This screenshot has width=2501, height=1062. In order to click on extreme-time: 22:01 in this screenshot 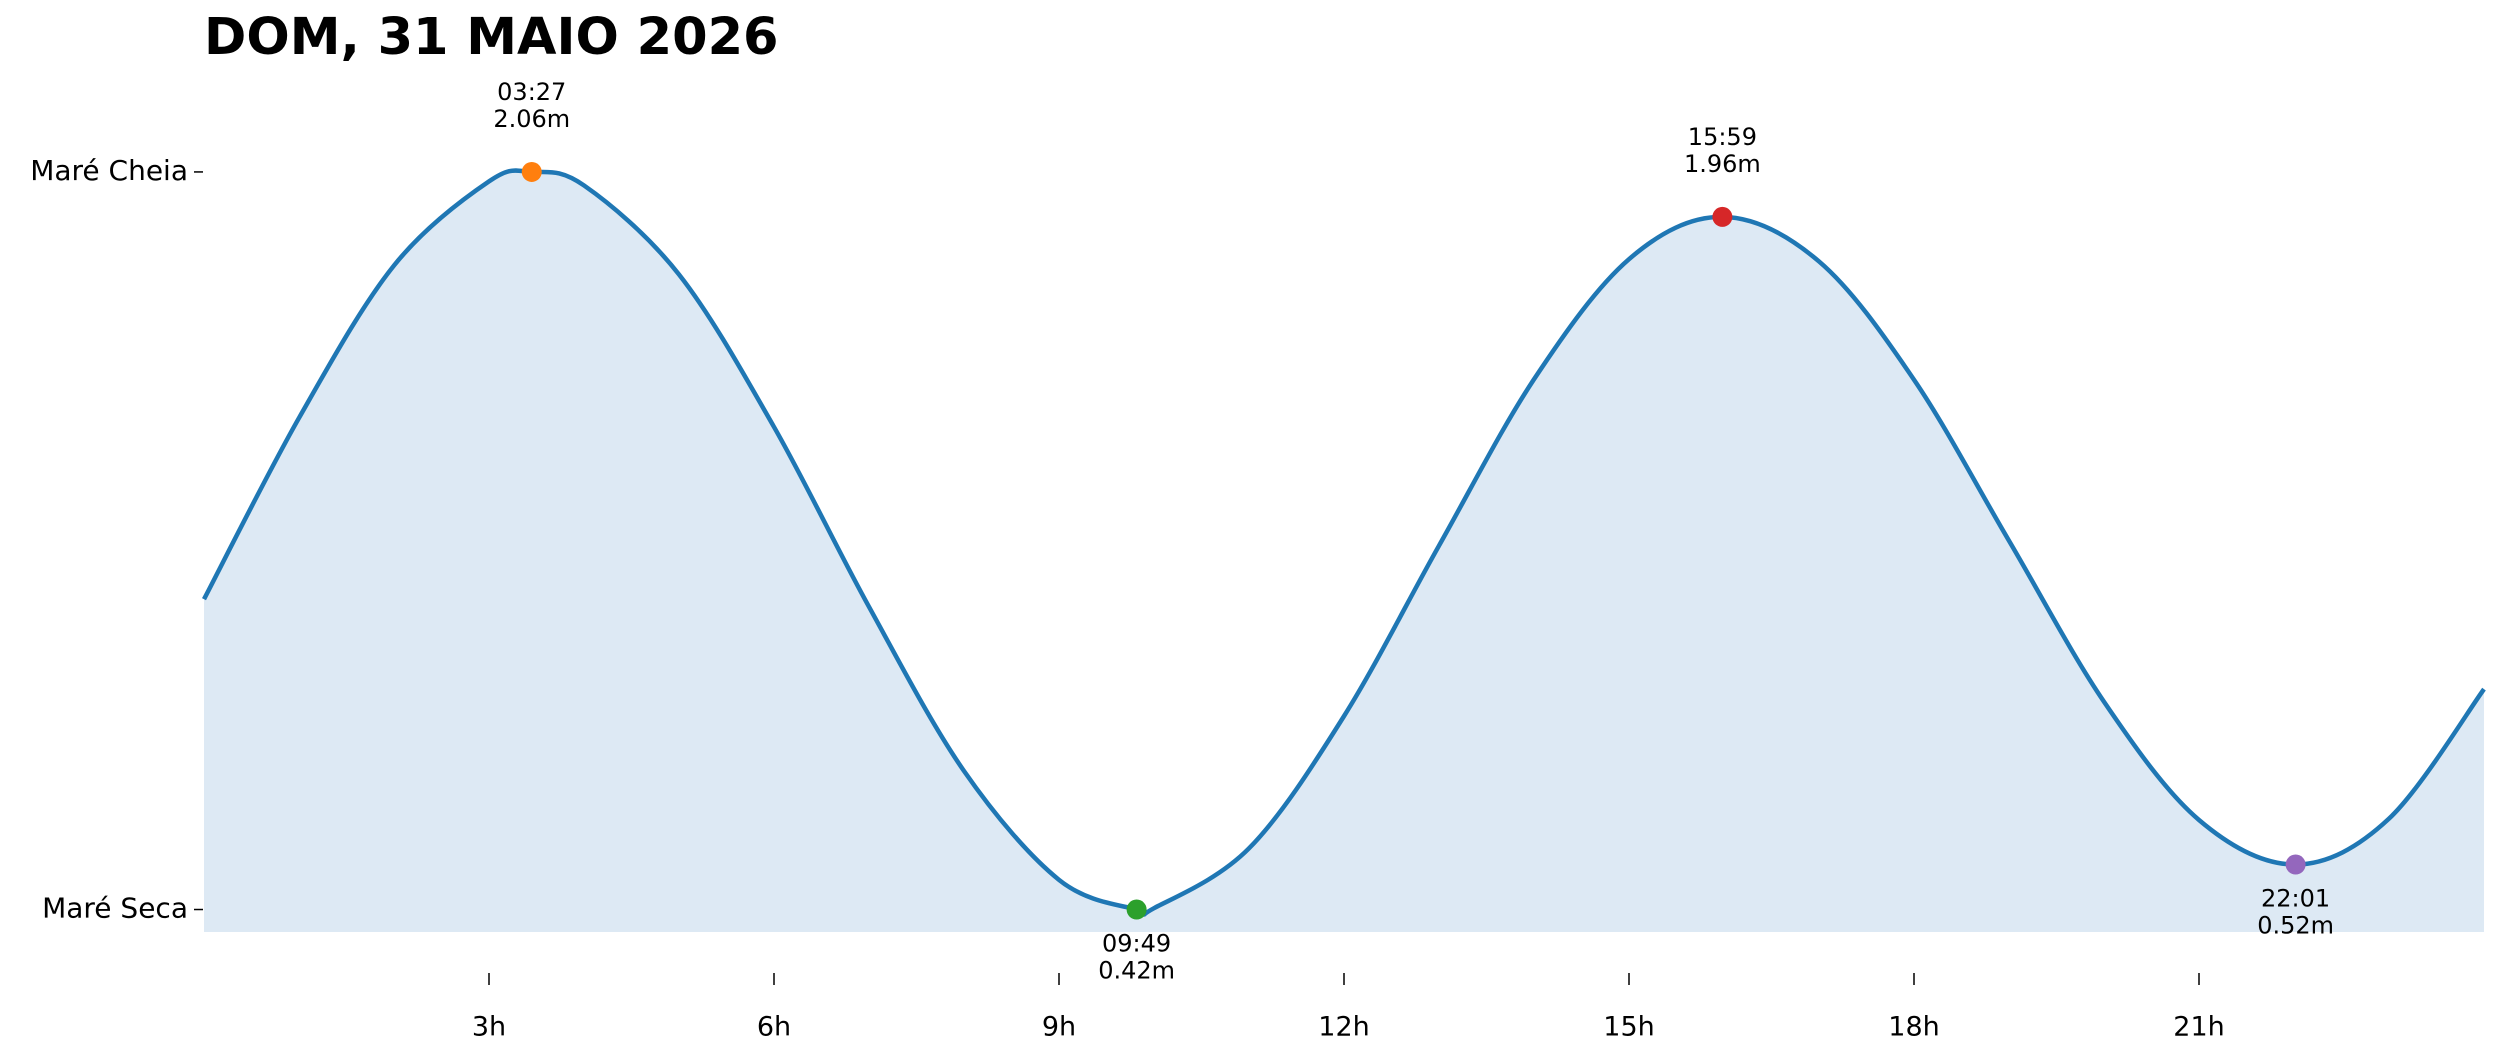, I will do `click(2295, 899)`.